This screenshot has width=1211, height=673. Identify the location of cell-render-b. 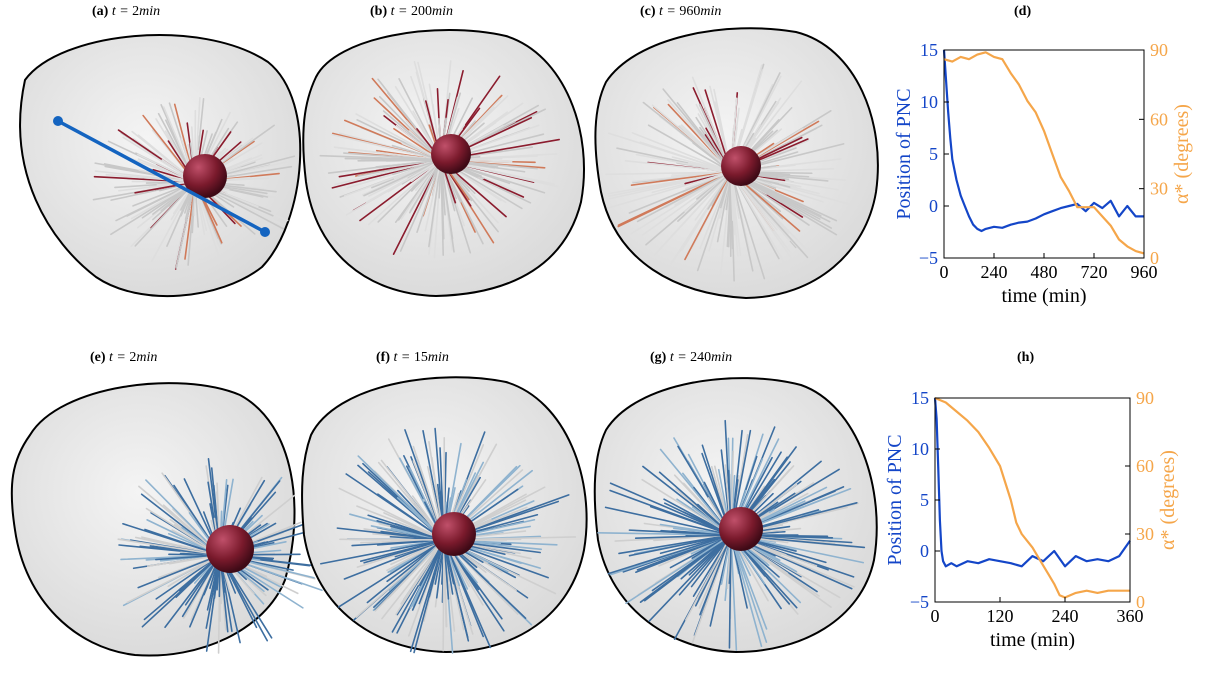
(443, 163).